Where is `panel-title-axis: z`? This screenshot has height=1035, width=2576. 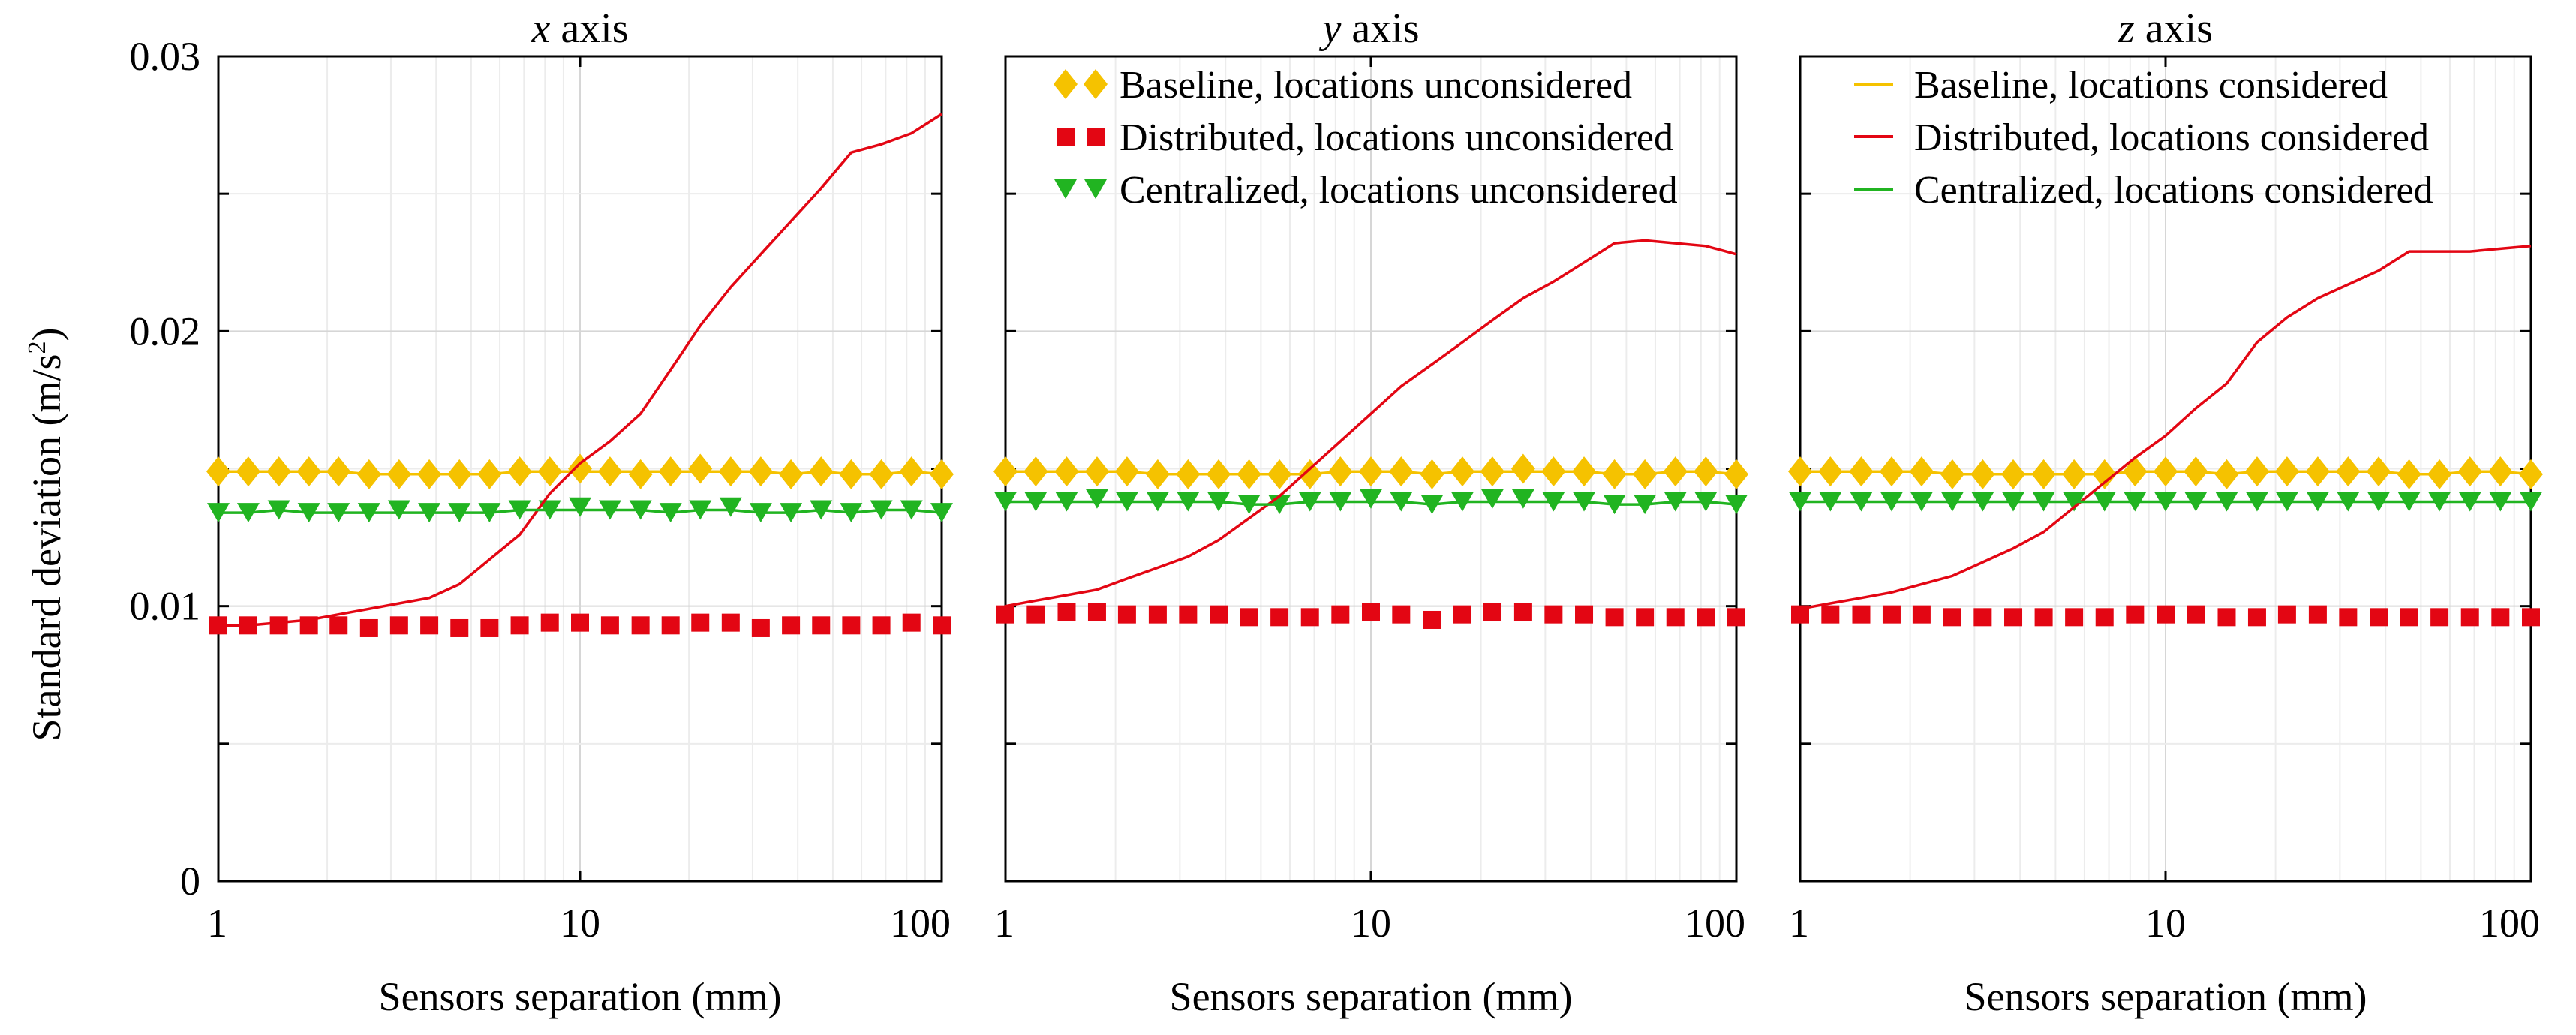 panel-title-axis: z is located at coordinates (2126, 28).